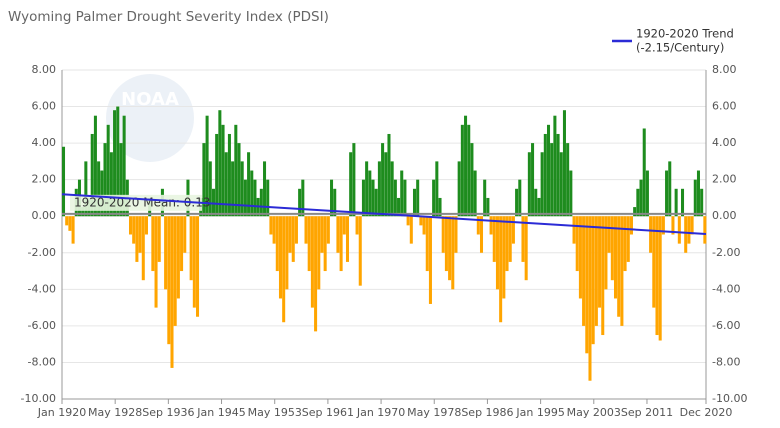 Image resolution: width=780 pixels, height=428 pixels. What do you see at coordinates (434, 412) in the screenshot?
I see `x-tick-label: May 1978` at bounding box center [434, 412].